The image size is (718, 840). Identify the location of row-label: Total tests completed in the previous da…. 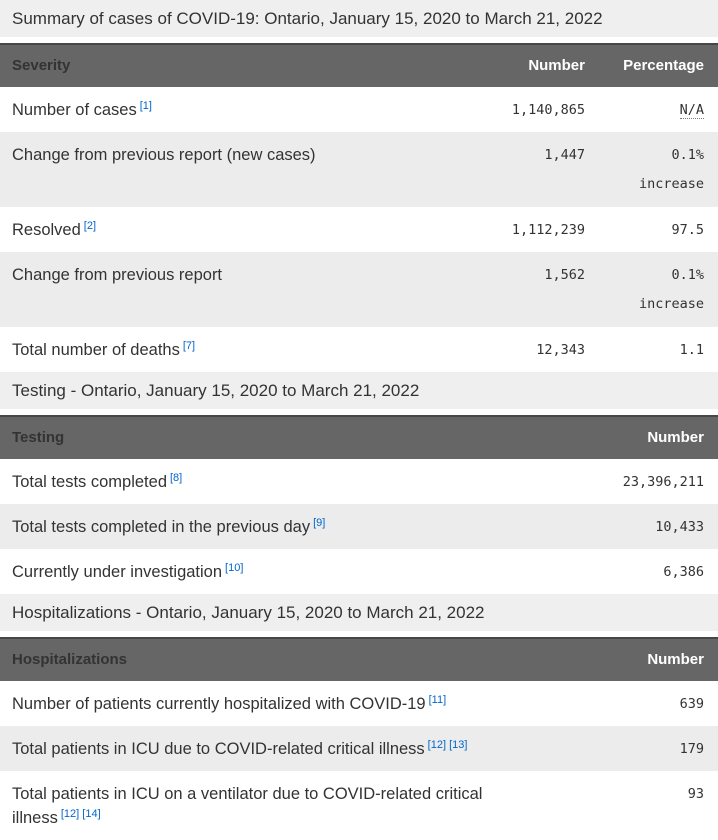
(283, 527).